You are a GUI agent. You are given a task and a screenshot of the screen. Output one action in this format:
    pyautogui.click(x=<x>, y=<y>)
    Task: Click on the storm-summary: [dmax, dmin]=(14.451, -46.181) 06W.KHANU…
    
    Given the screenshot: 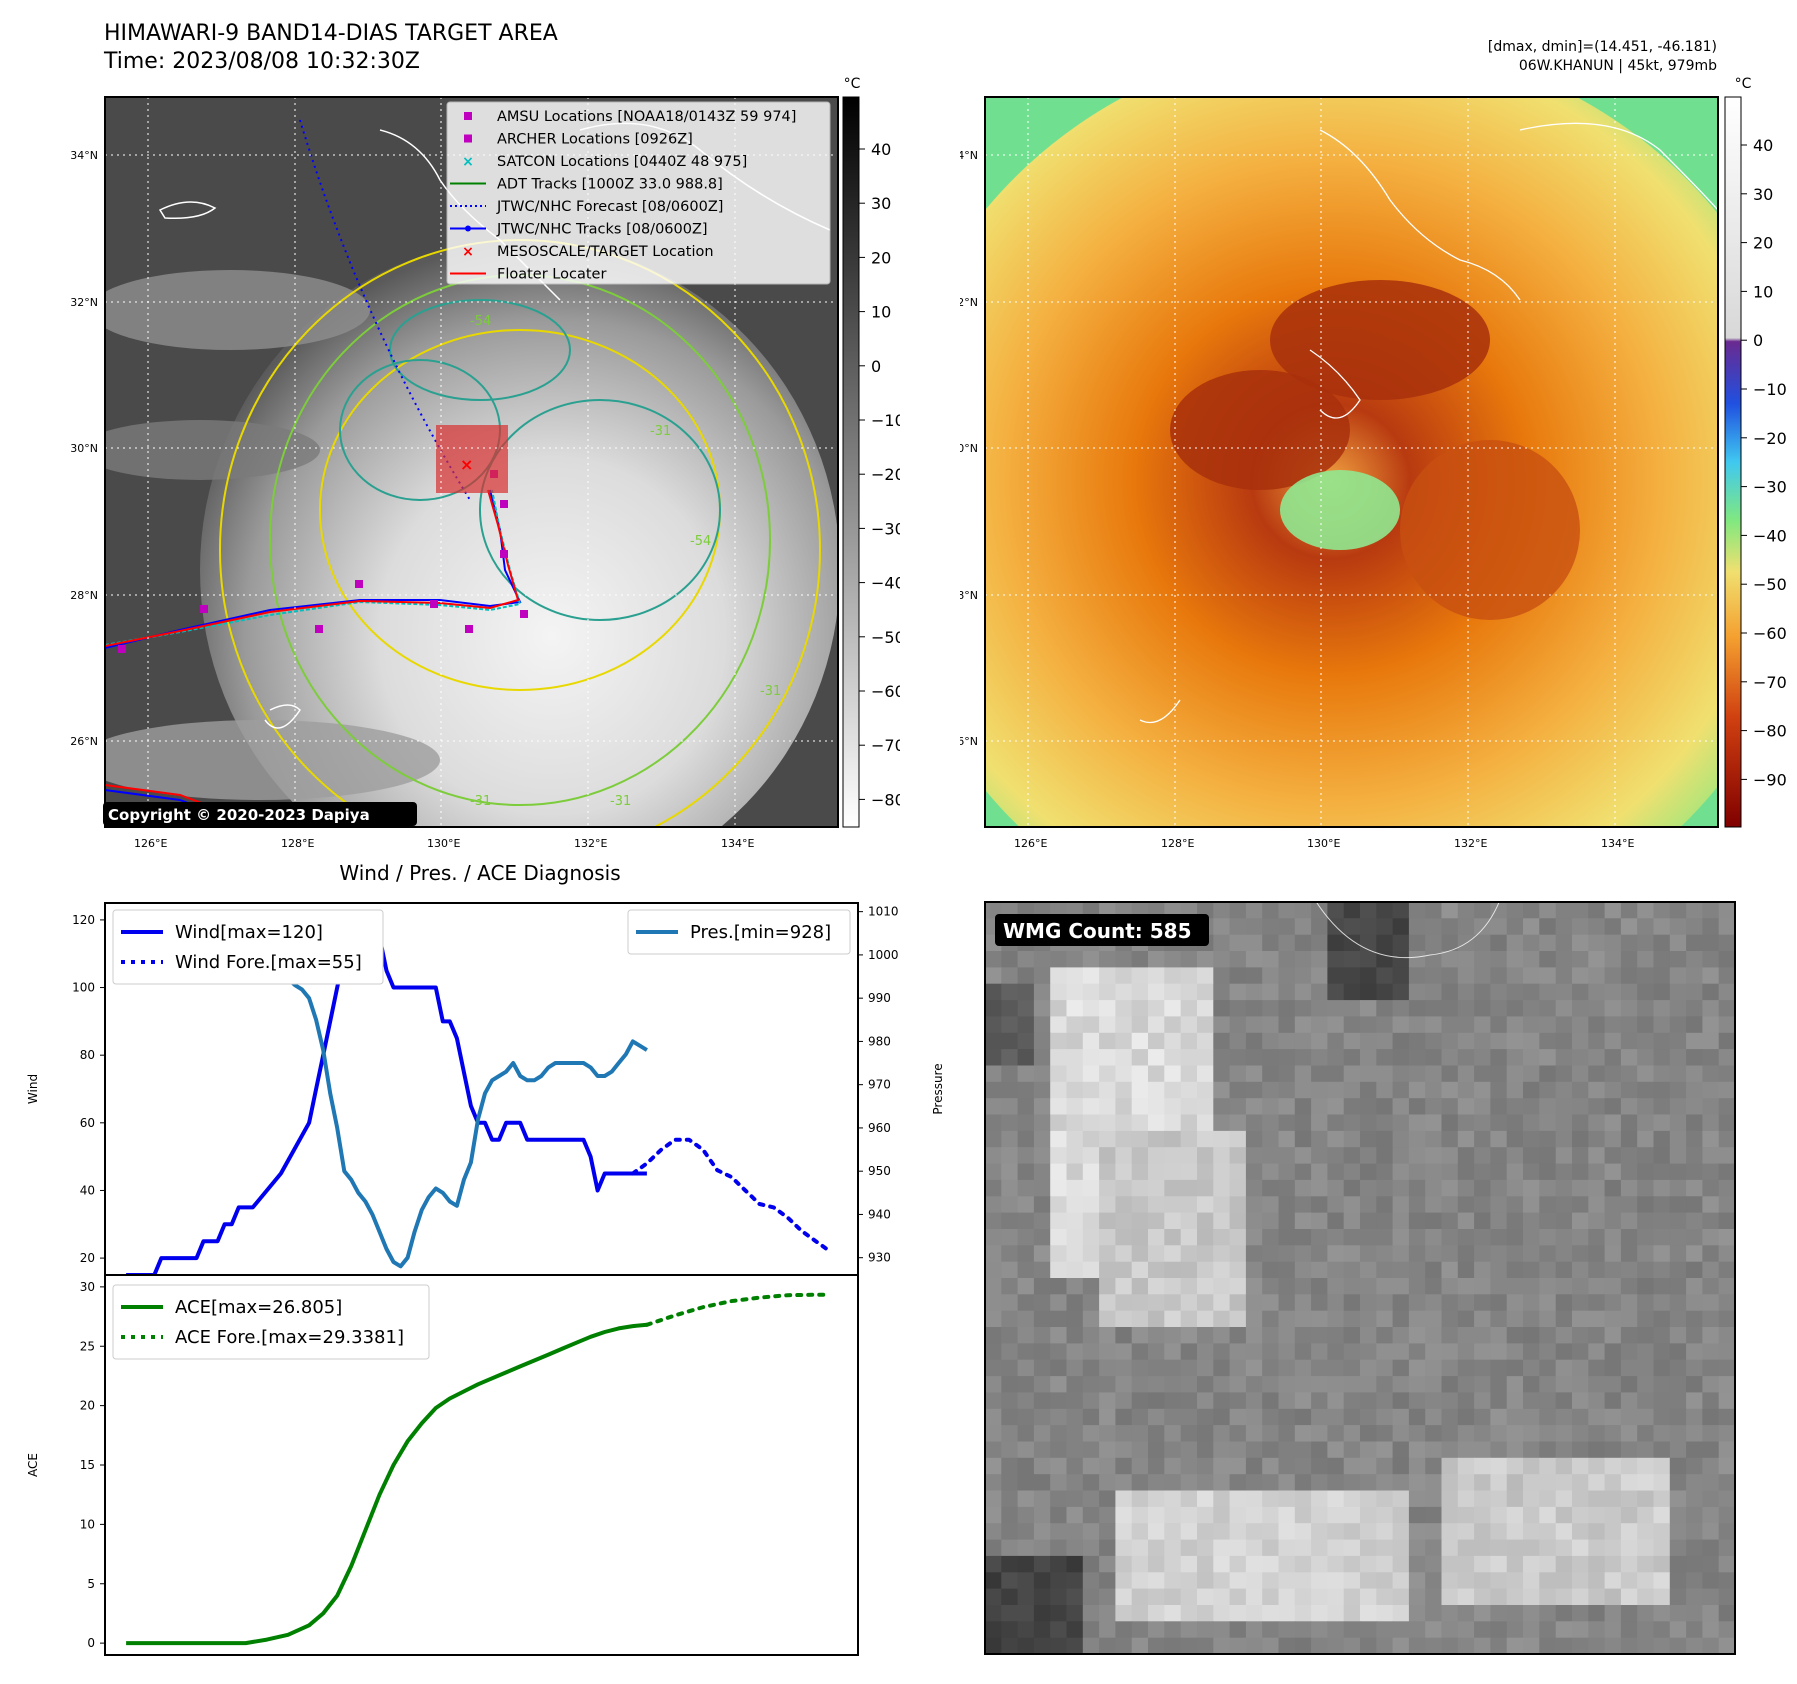 What is the action you would take?
    pyautogui.click(x=1602, y=57)
    